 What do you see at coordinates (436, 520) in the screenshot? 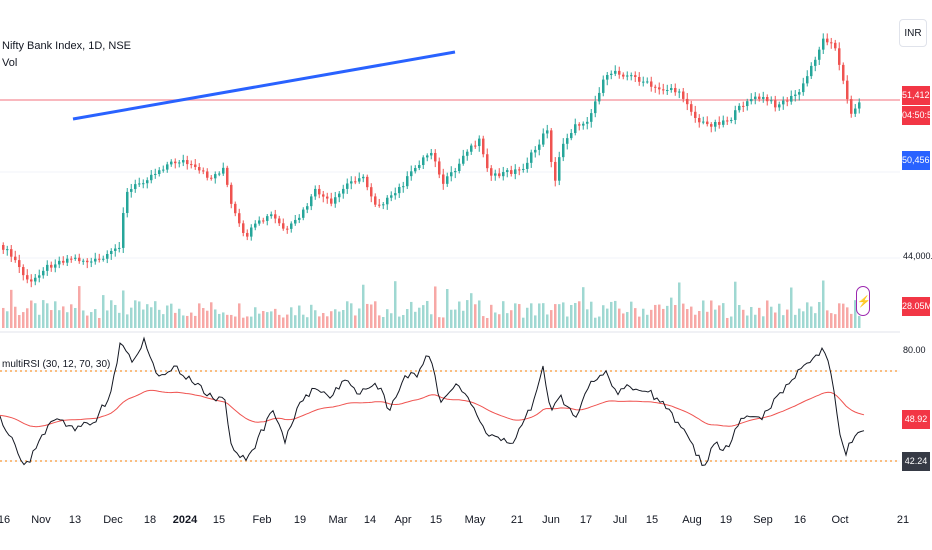
I see `time-axis-tick: 15` at bounding box center [436, 520].